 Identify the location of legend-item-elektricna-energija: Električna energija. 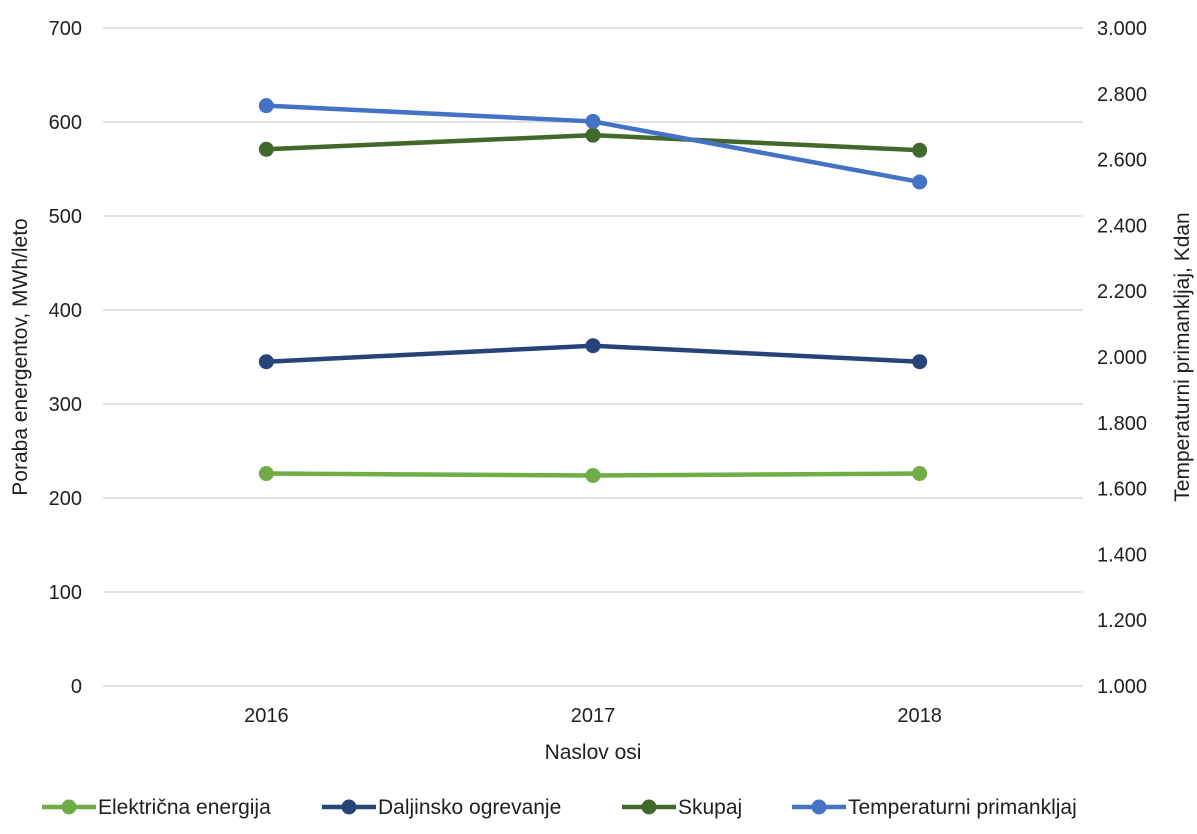
(156, 807).